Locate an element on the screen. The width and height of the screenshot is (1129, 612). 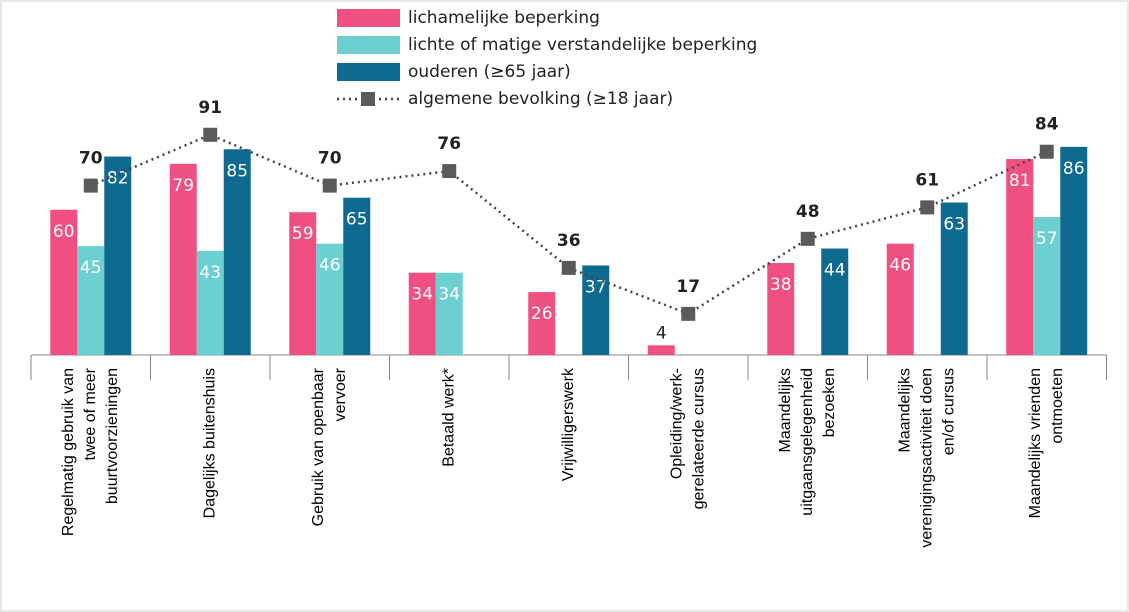
data-label: 81 is located at coordinates (1020, 181).